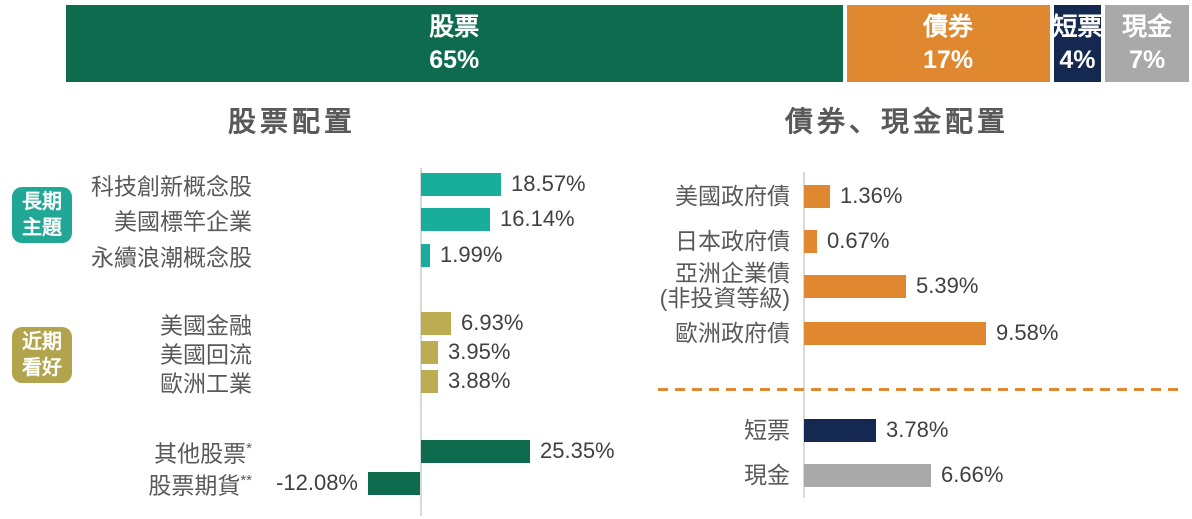 The height and width of the screenshot is (519, 1192). I want to click on bills-row: 短票 3.78%, so click(794, 429).